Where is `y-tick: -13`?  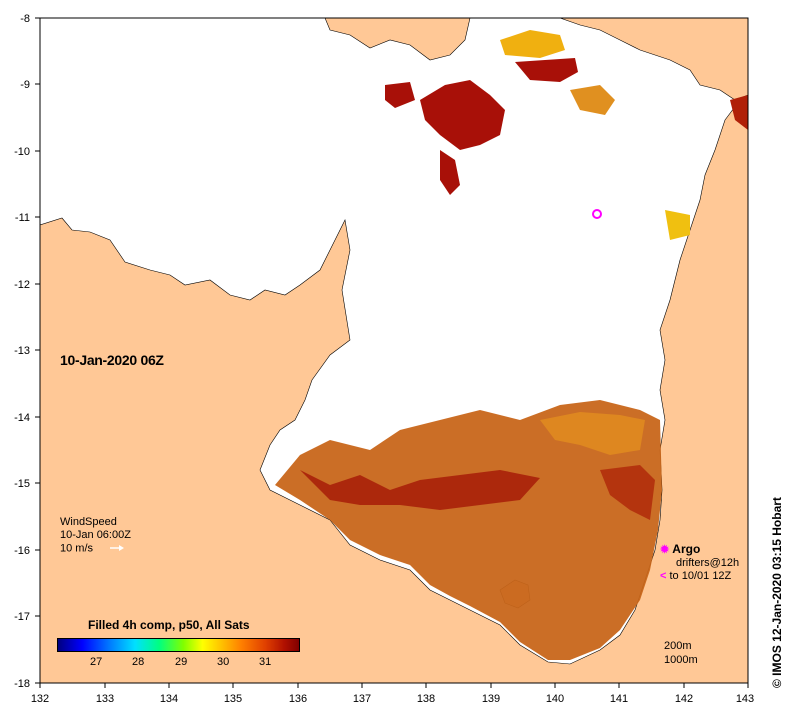 y-tick: -13 is located at coordinates (22, 351).